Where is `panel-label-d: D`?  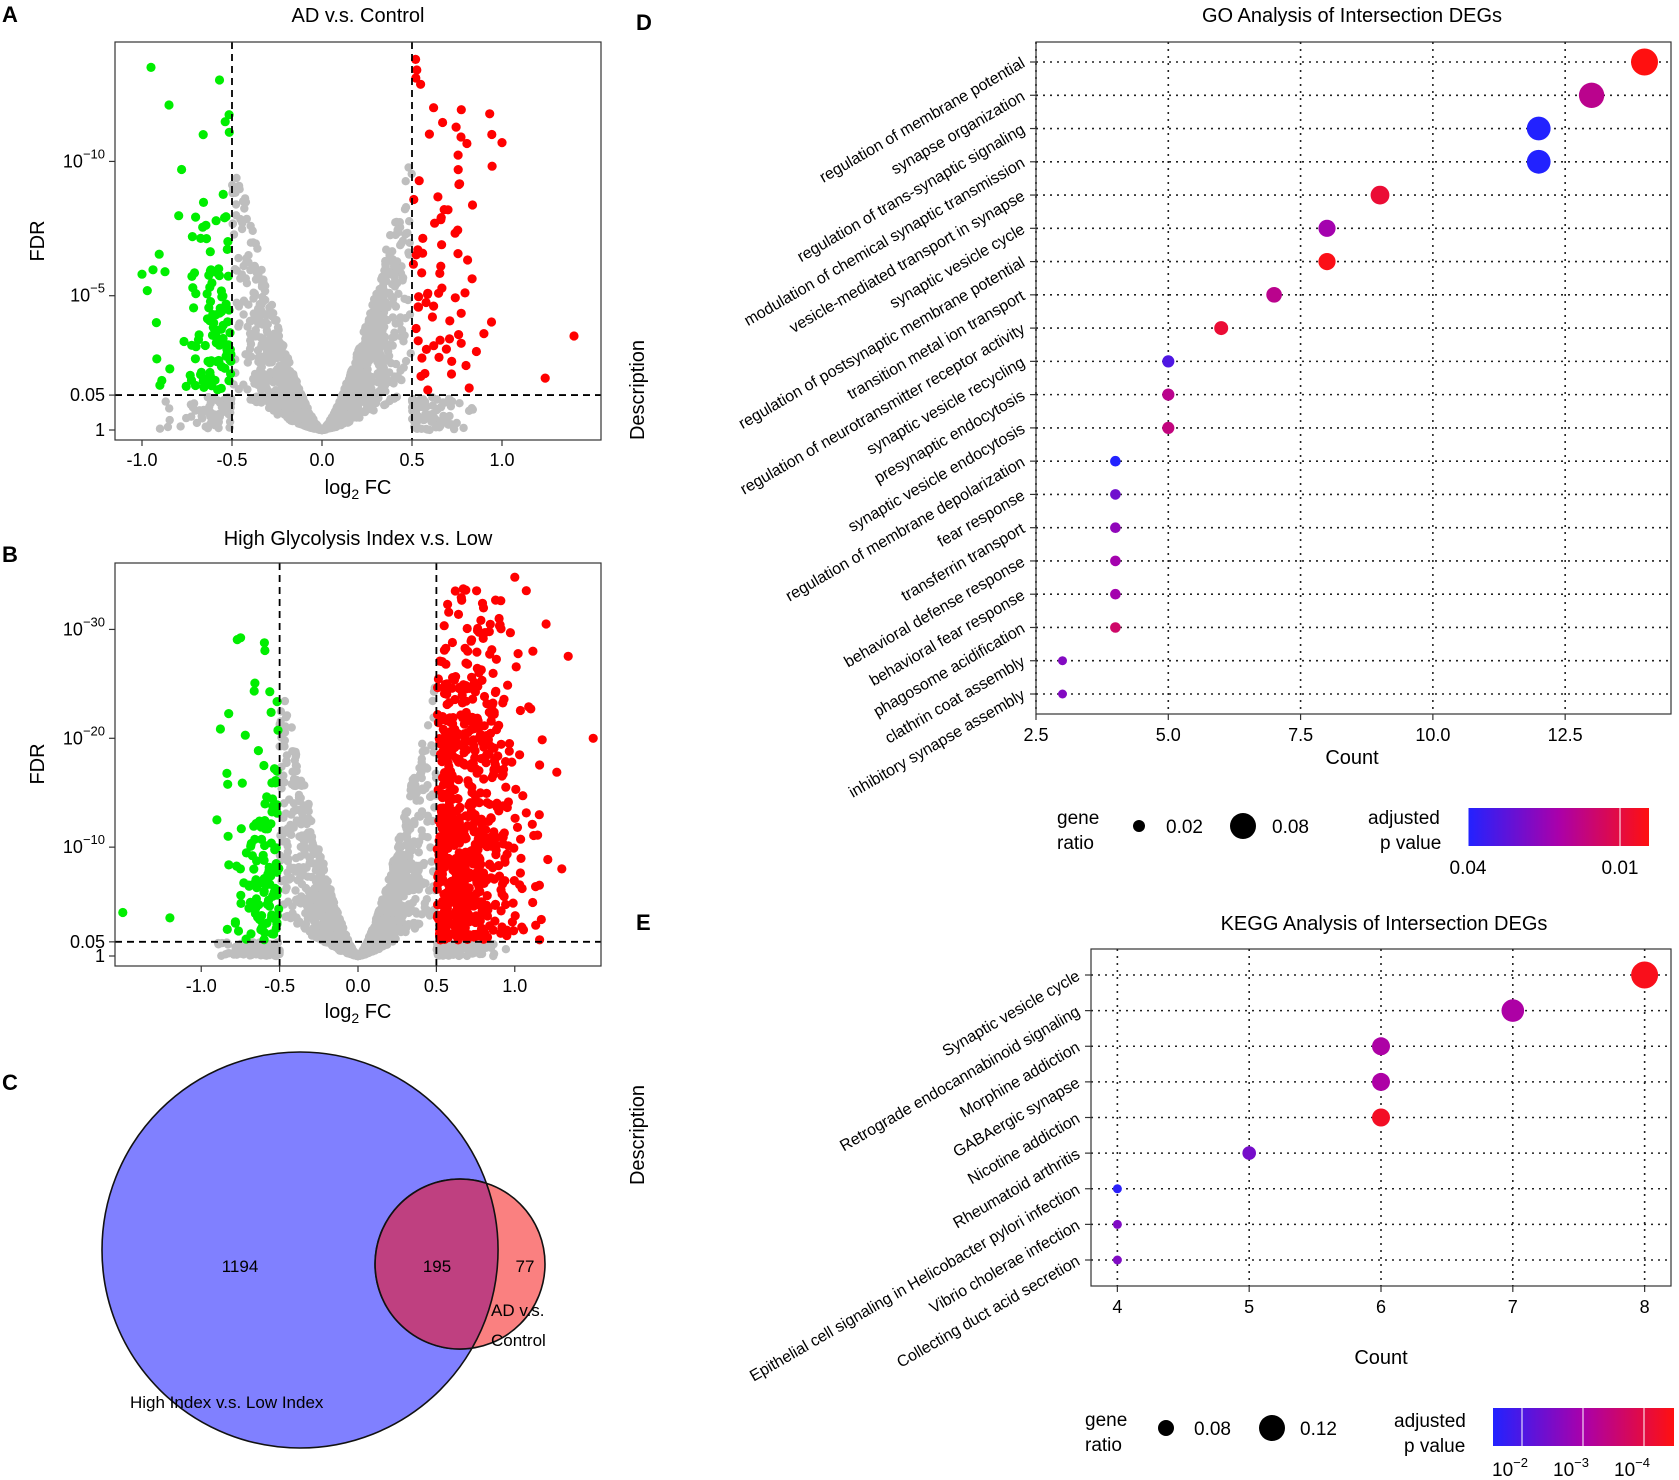 panel-label-d: D is located at coordinates (644, 22).